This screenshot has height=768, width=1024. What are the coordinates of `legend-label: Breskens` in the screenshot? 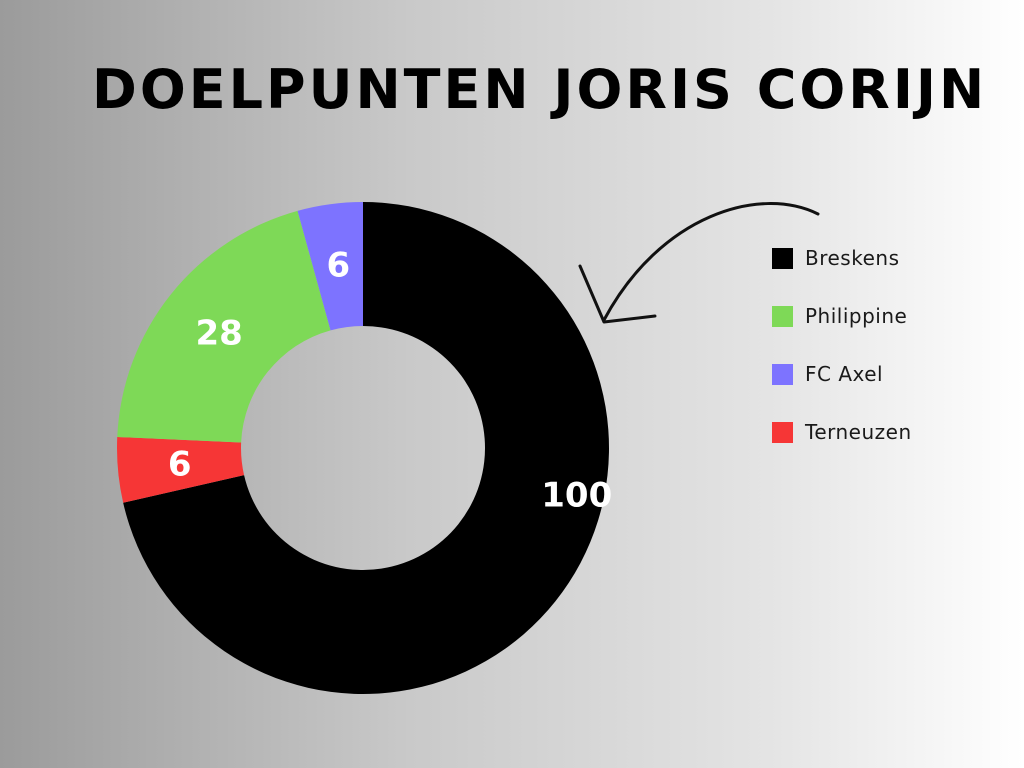 It's located at (852, 258).